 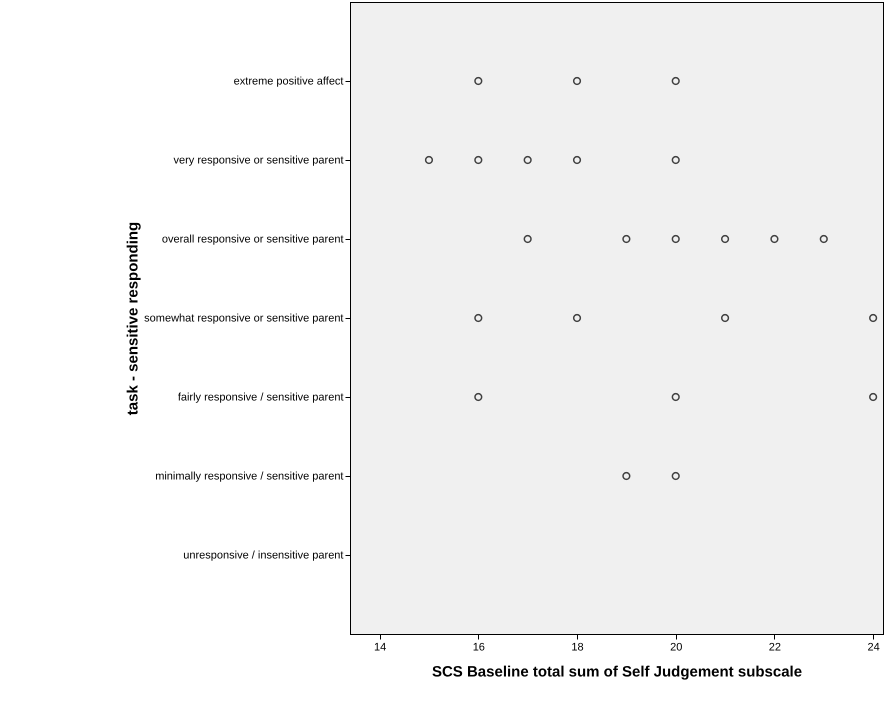 I want to click on y-tick-label: overall responsive or sensitive parent, so click(x=253, y=240).